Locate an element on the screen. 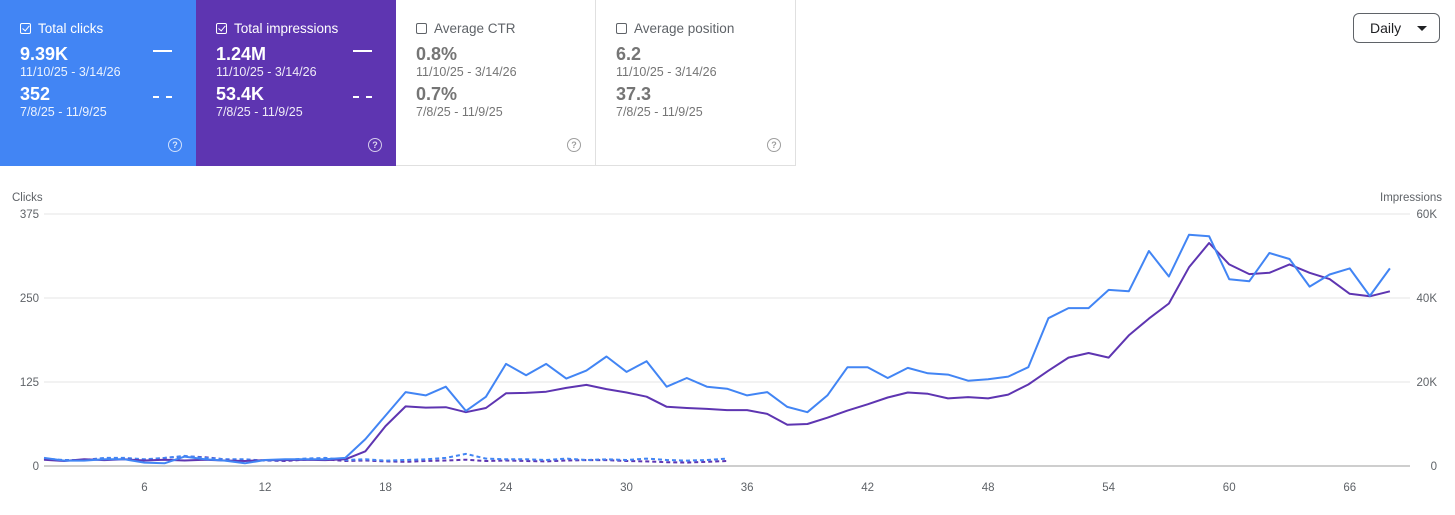 This screenshot has width=1455, height=515. x-tick-label: 66 is located at coordinates (1349, 488).